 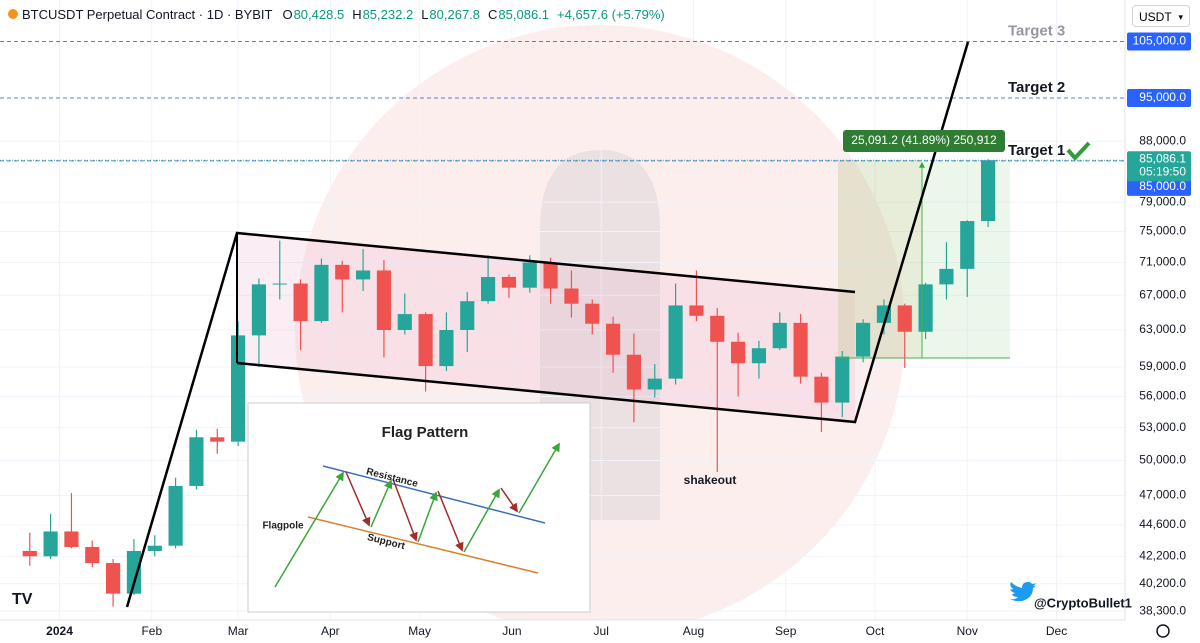 I want to click on time-axis, so click(x=600, y=631).